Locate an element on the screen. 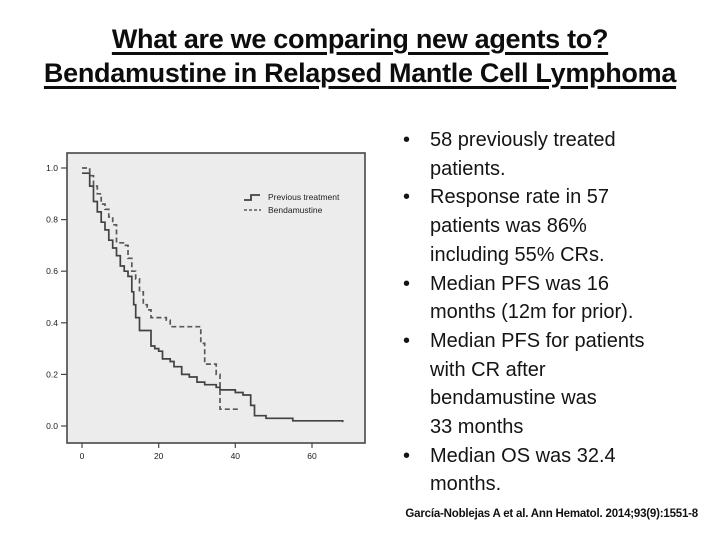  svg-text: 40 is located at coordinates (236, 456).